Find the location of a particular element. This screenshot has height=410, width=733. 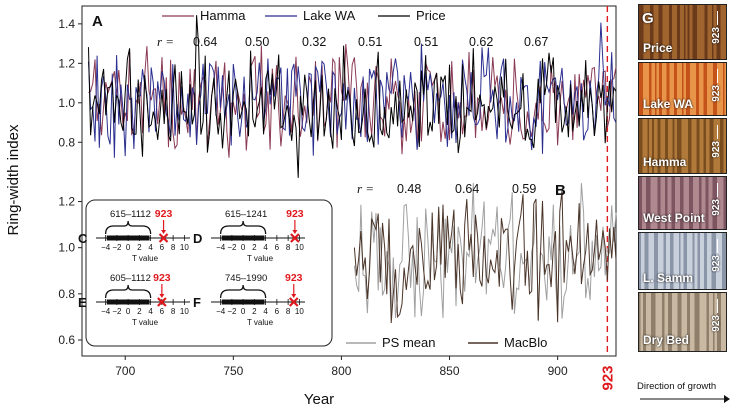

inset-e: E 605–1112 −4 −2 0 2 4 6 8 10 T value 923 is located at coordinates (134, 299).